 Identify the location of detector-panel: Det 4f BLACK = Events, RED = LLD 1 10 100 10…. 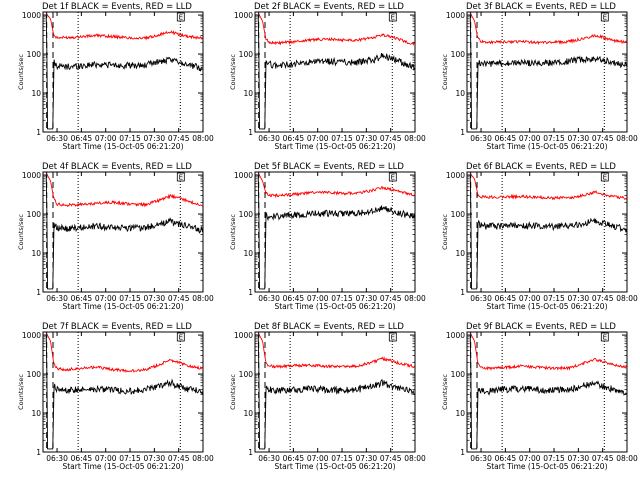
(115, 236).